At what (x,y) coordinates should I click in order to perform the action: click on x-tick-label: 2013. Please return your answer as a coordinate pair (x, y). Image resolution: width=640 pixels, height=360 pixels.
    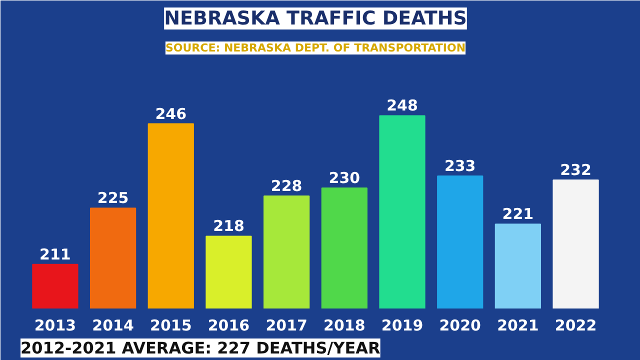
    Looking at the image, I should click on (55, 325).